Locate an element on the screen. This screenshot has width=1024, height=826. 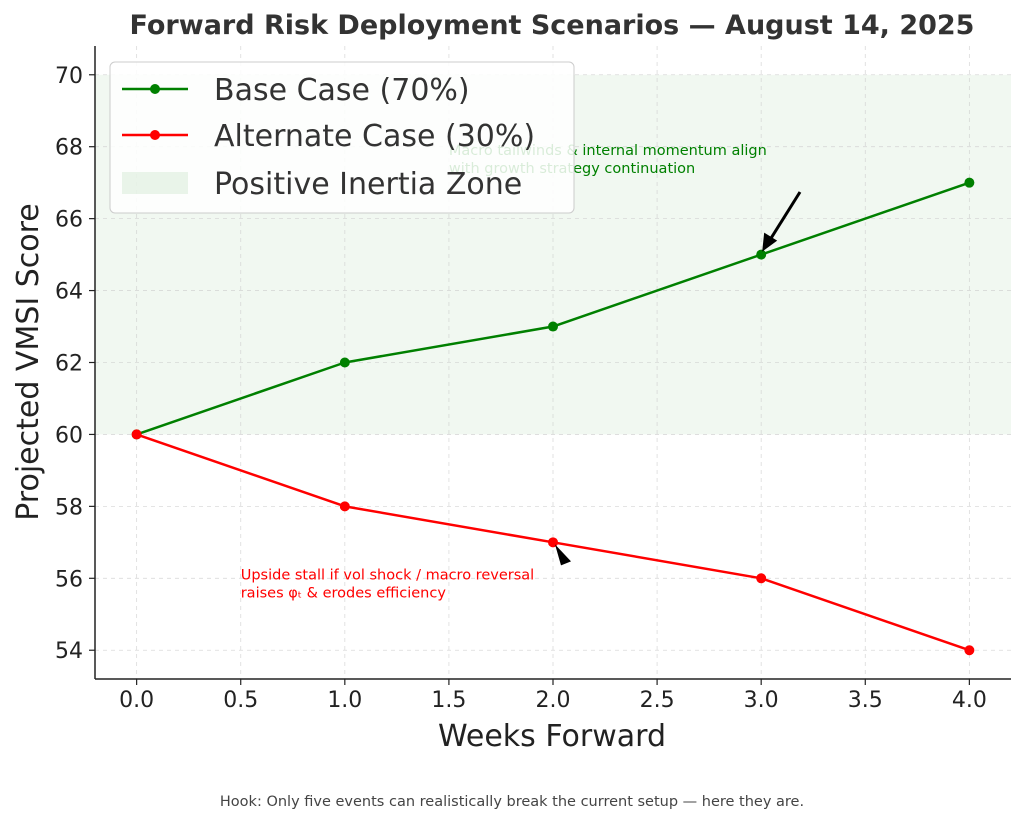
y-axis-label: Projected VMSI Score is located at coordinates (28, 362).